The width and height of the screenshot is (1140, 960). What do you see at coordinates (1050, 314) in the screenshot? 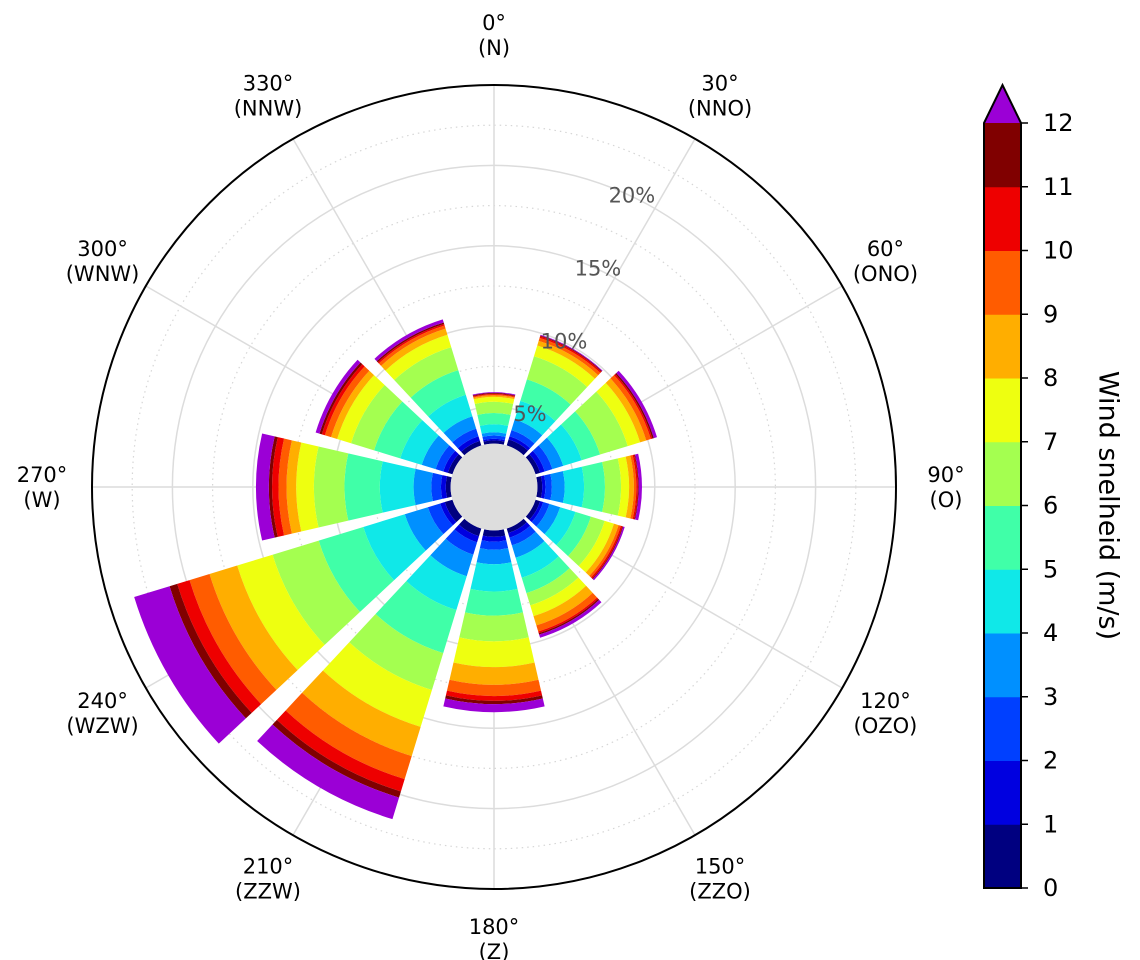
I see `colorbar-tick-label: 9` at bounding box center [1050, 314].